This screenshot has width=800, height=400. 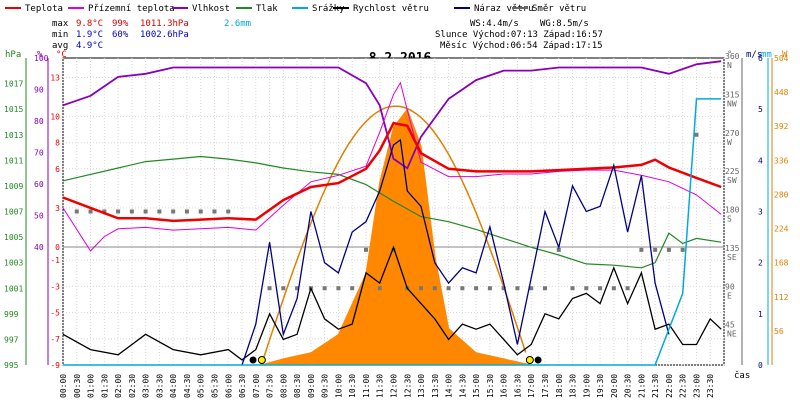 I want to click on dir-tick-compass: N, so click(x=729, y=65).